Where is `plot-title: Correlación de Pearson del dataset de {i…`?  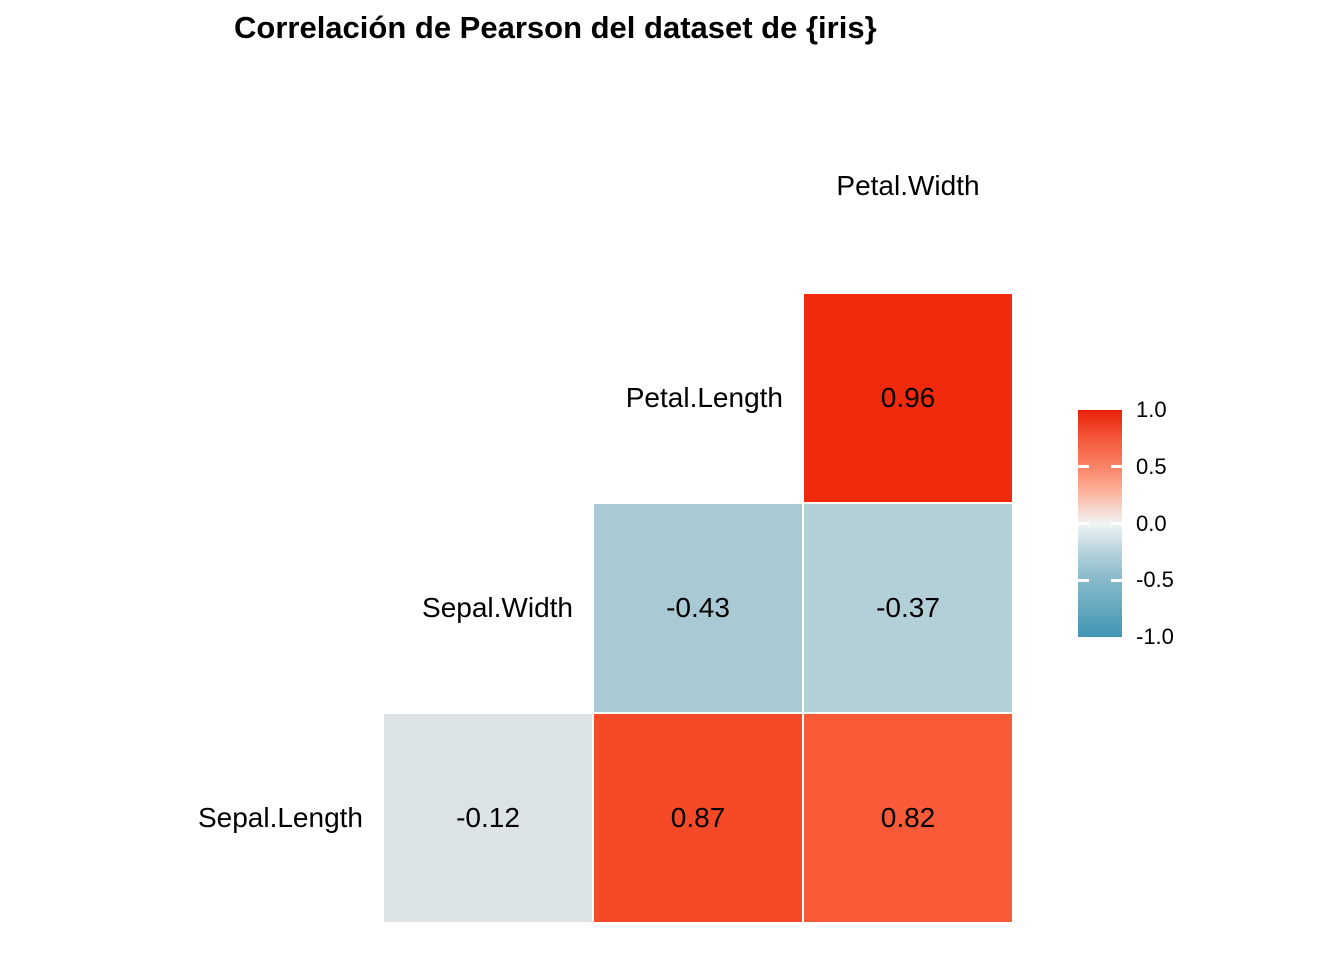 plot-title: Correlación de Pearson del dataset de {i… is located at coordinates (555, 27).